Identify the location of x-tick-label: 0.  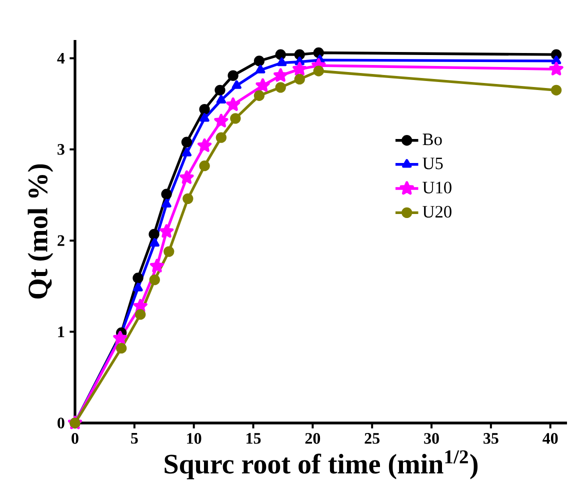
(75, 438).